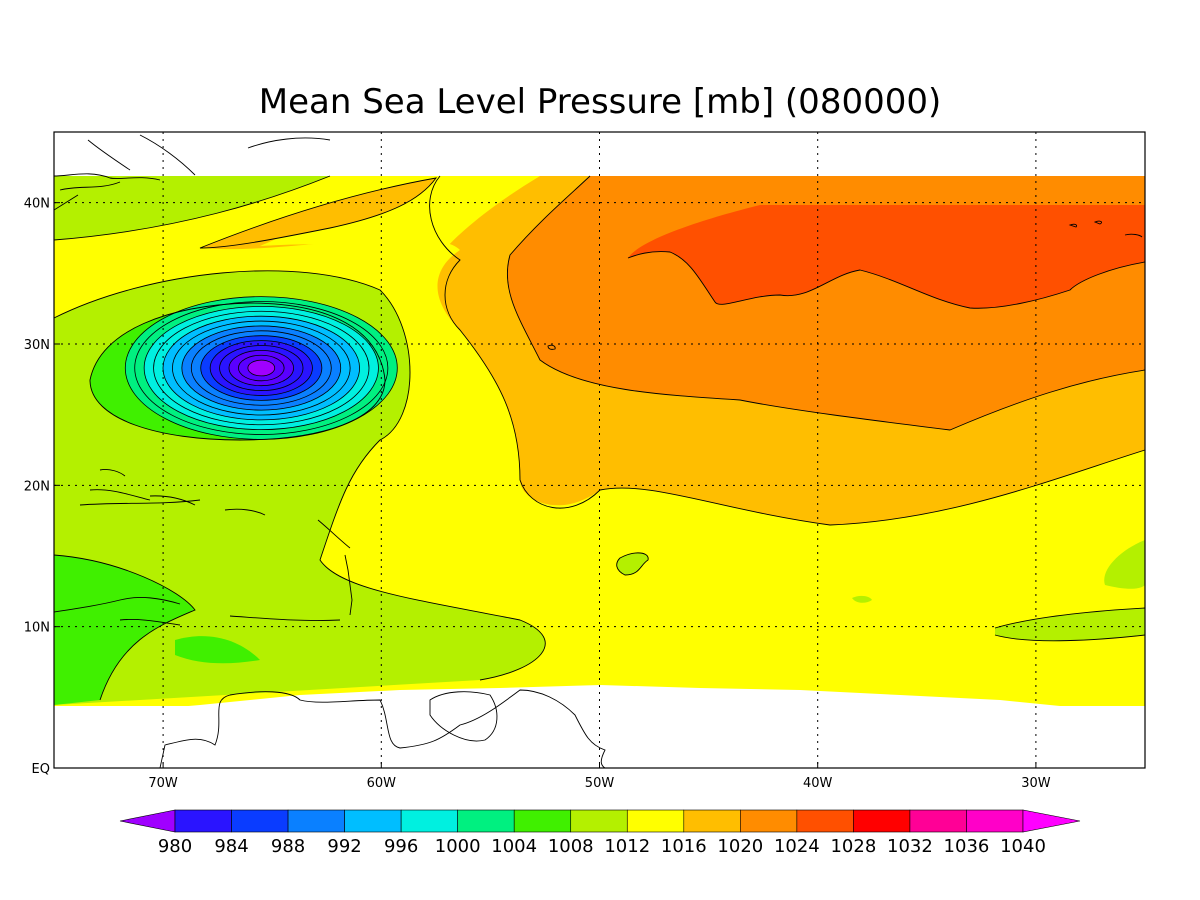  I want to click on map-title: Mean Sea Level Pressure [mb] (080000), so click(600, 102).